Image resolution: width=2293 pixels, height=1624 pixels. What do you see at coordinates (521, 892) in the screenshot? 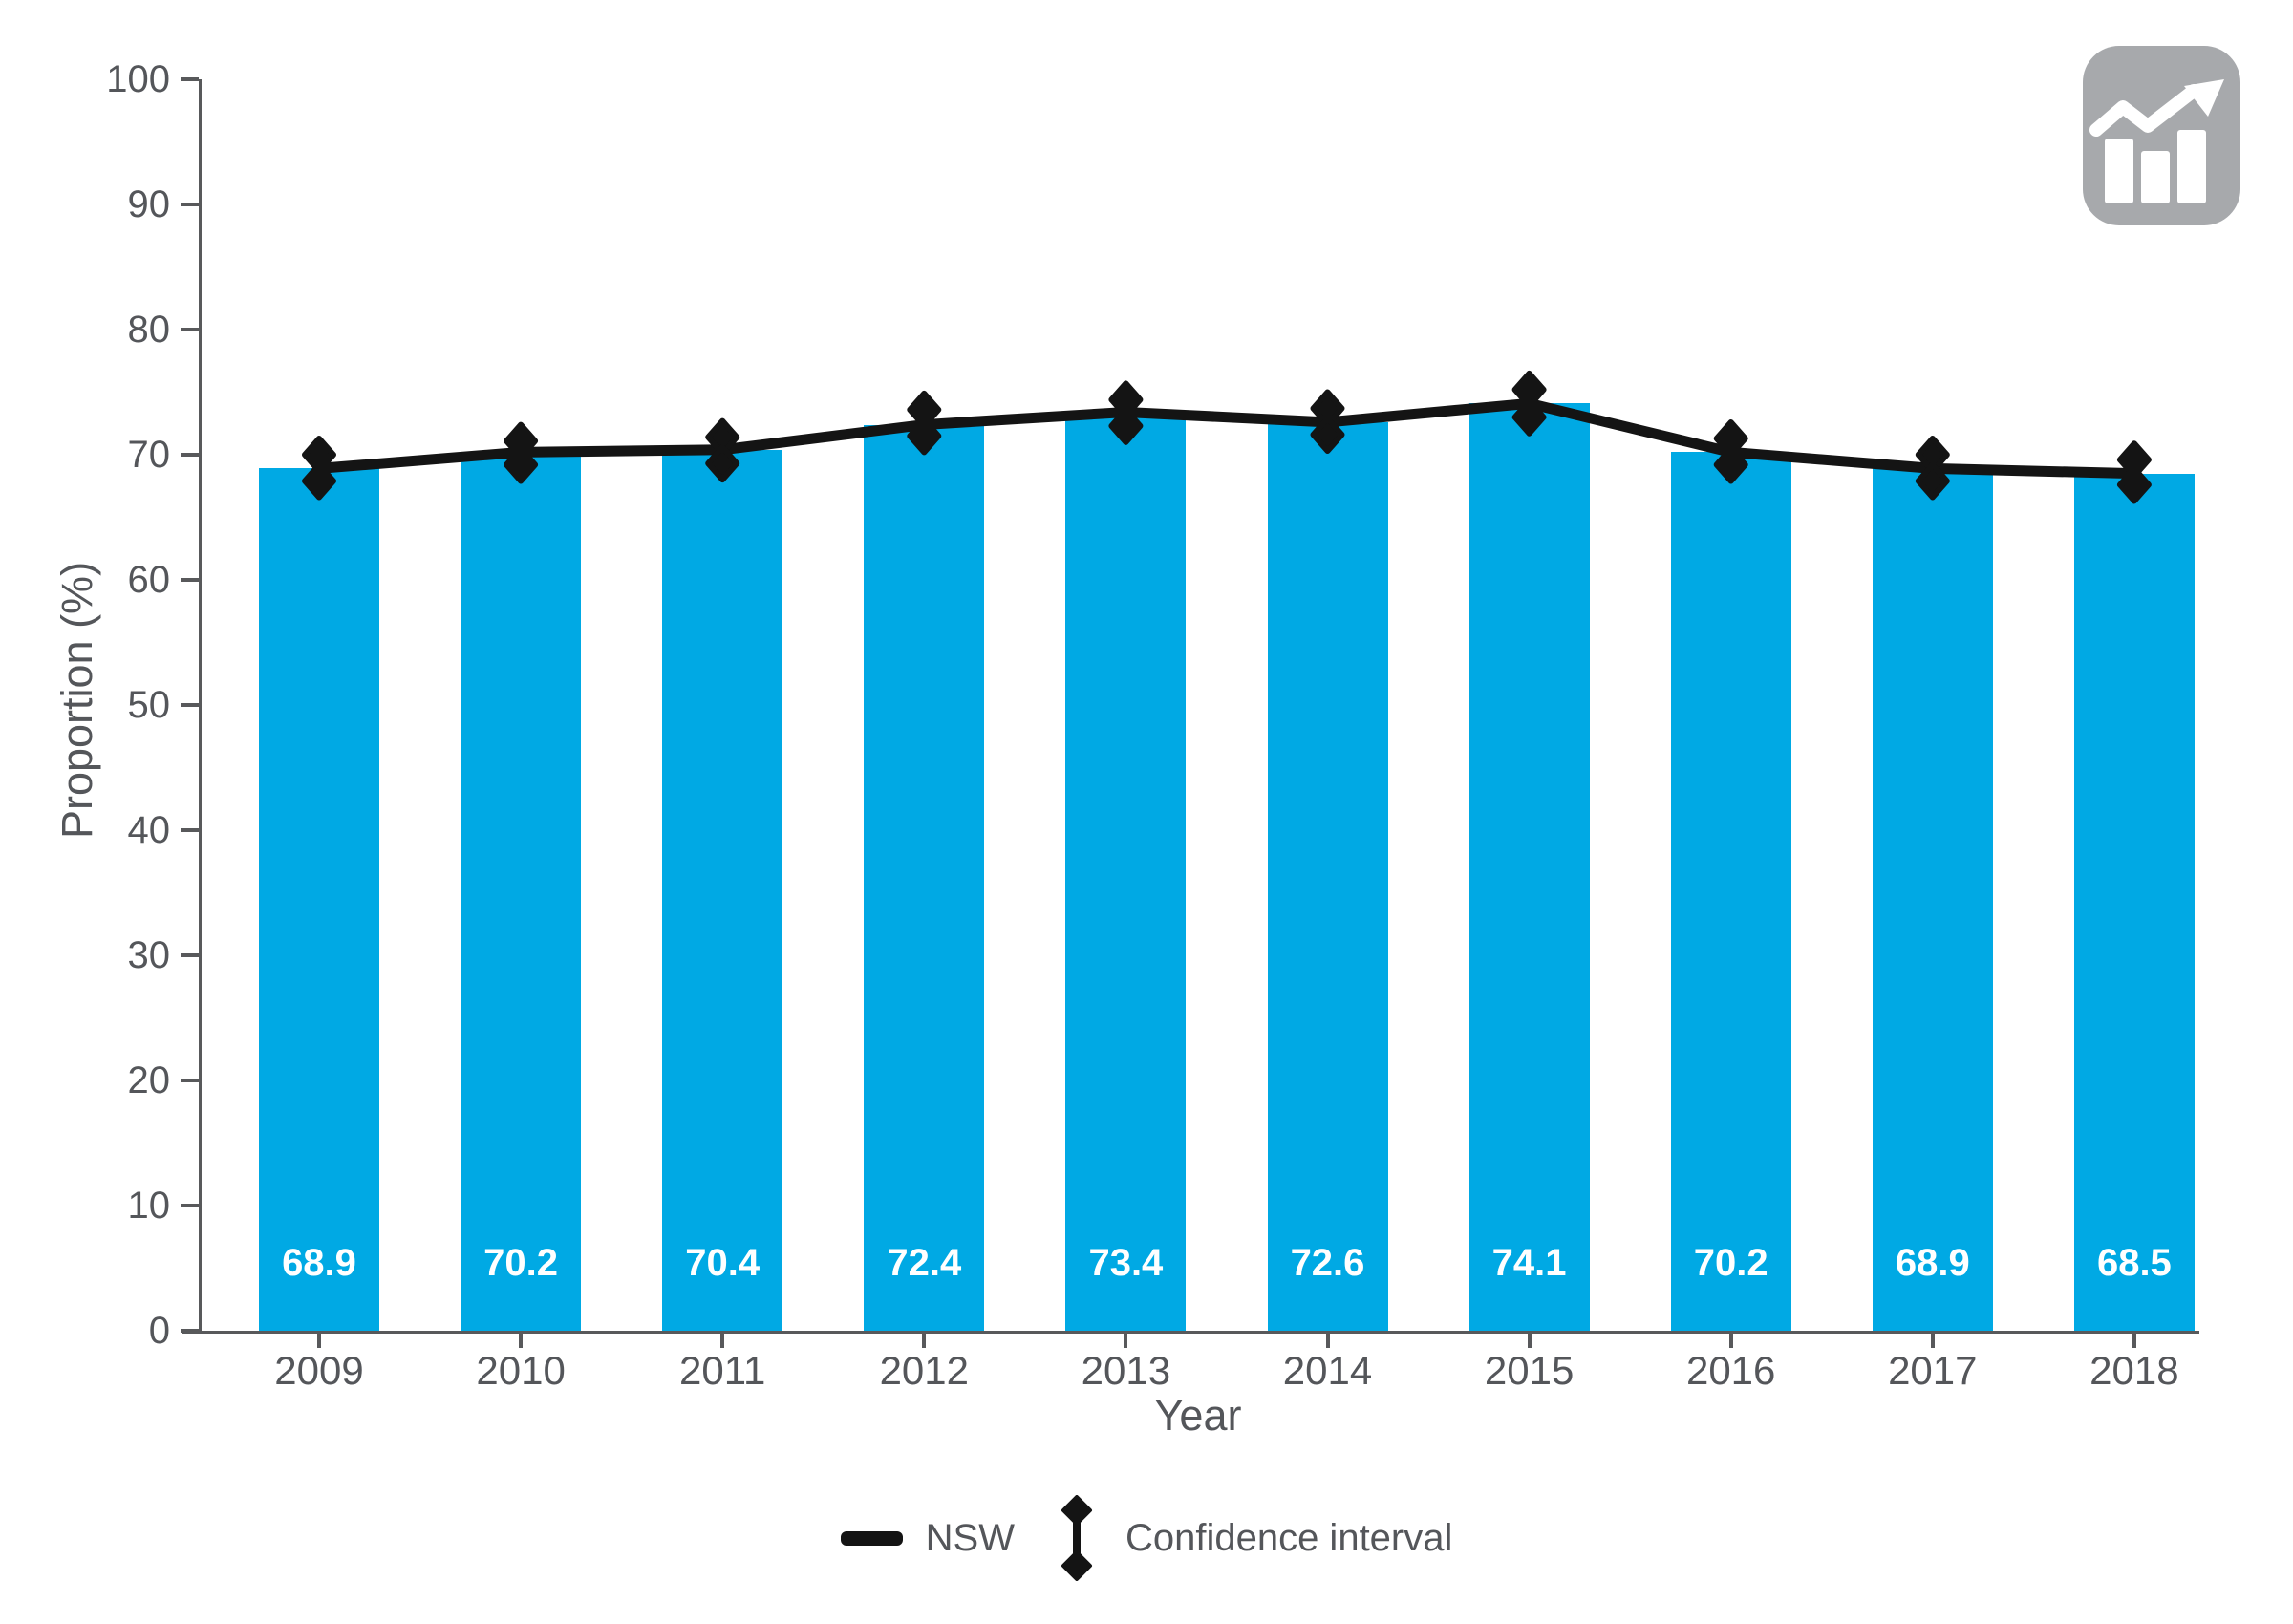
I see `bar-2010: 70.2` at bounding box center [521, 892].